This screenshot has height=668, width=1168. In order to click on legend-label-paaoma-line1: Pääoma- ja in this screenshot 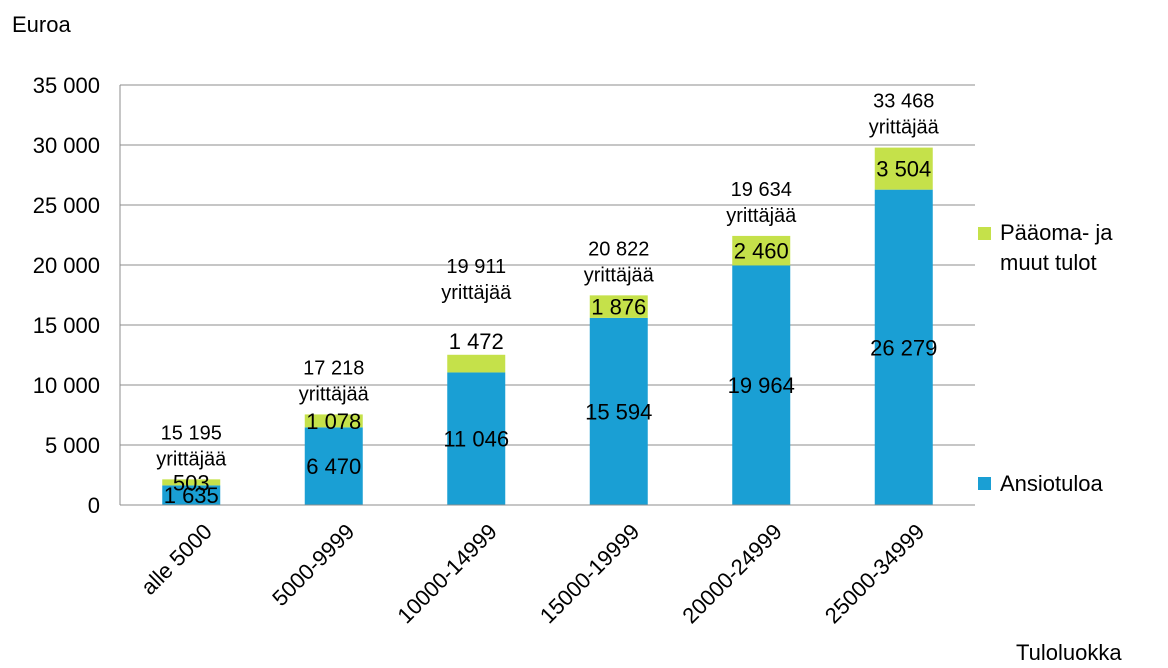, I will do `click(1056, 232)`.